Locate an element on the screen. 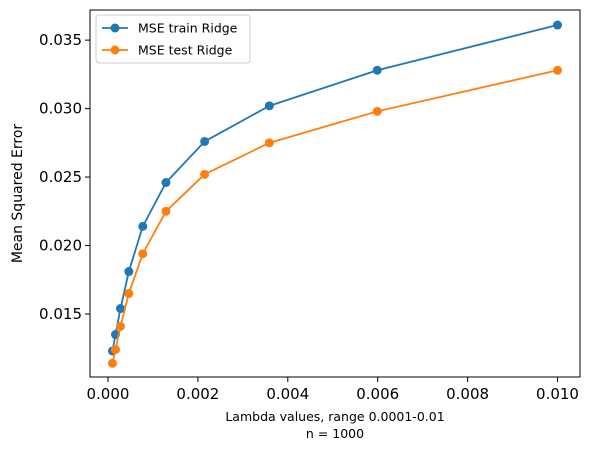  y-axis-title: Mean Squared Error is located at coordinates (18, 194).